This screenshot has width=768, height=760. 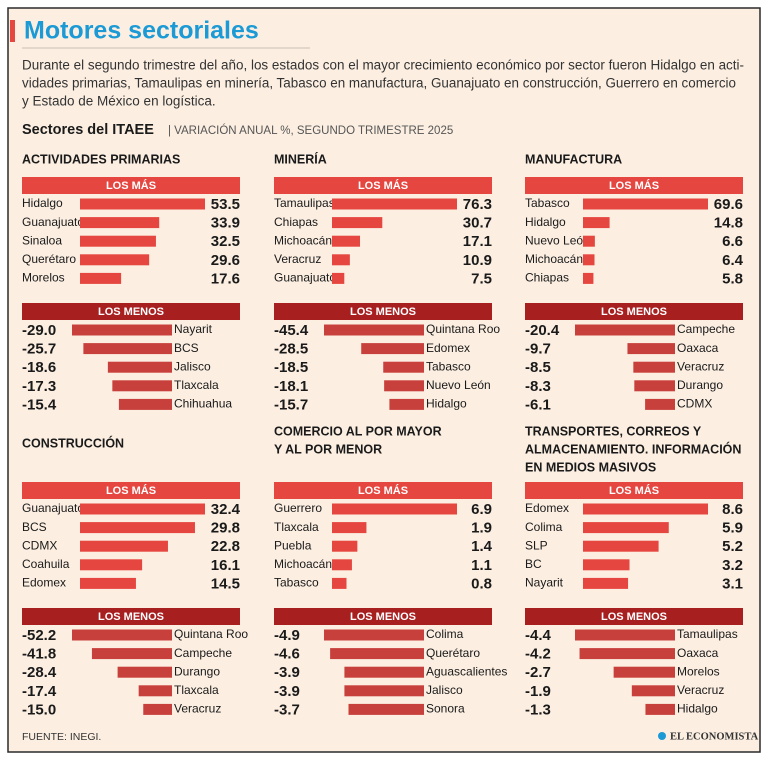 What do you see at coordinates (141, 31) in the screenshot?
I see `title: Motores sectoriales` at bounding box center [141, 31].